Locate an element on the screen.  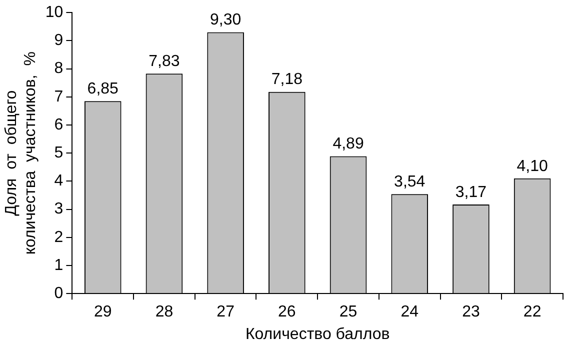
x-axis-title: Количество баллов is located at coordinates (317, 334).